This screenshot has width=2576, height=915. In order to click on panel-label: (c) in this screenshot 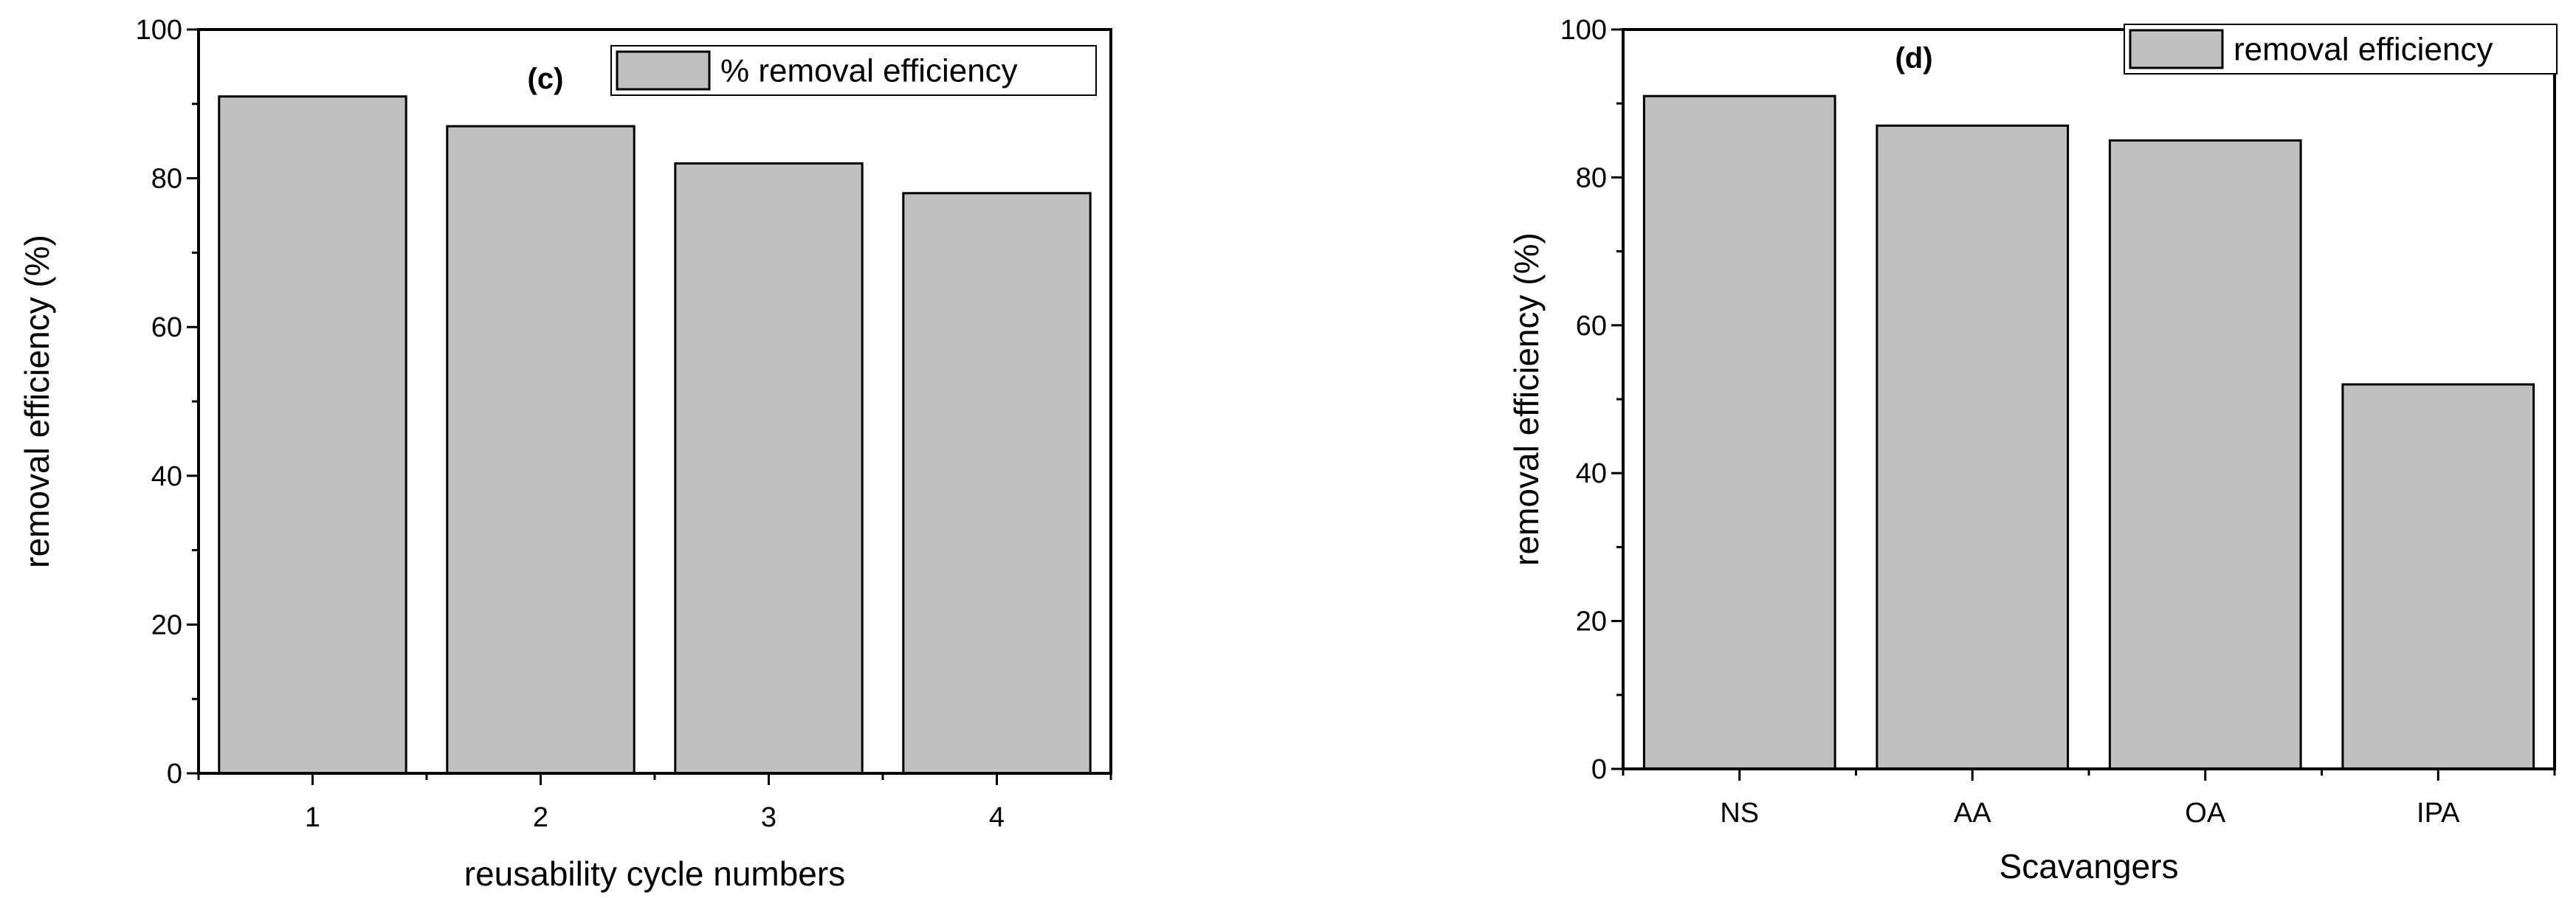, I will do `click(546, 79)`.